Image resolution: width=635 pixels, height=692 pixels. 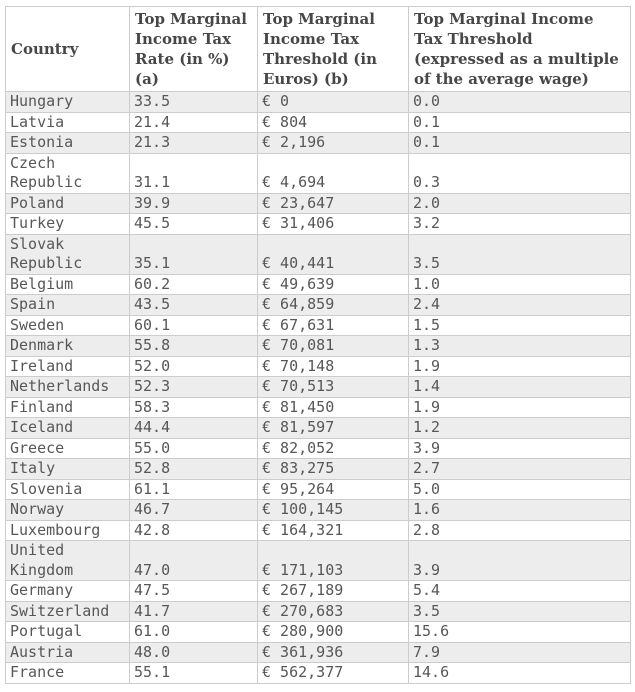 What do you see at coordinates (67, 254) in the screenshot?
I see `cell-country: Slovak Republic` at bounding box center [67, 254].